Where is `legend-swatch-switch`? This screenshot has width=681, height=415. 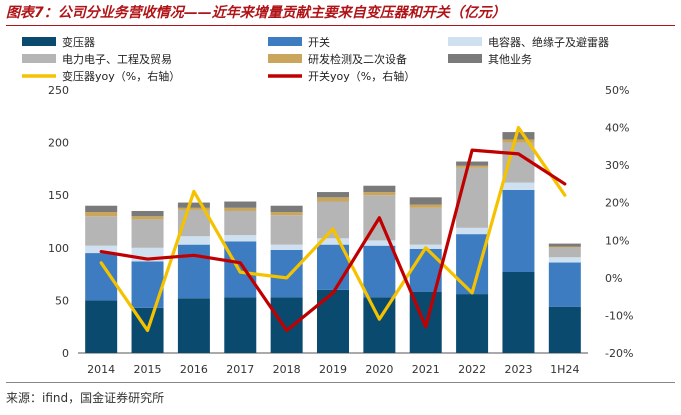
legend-swatch-switch is located at coordinates (285, 41).